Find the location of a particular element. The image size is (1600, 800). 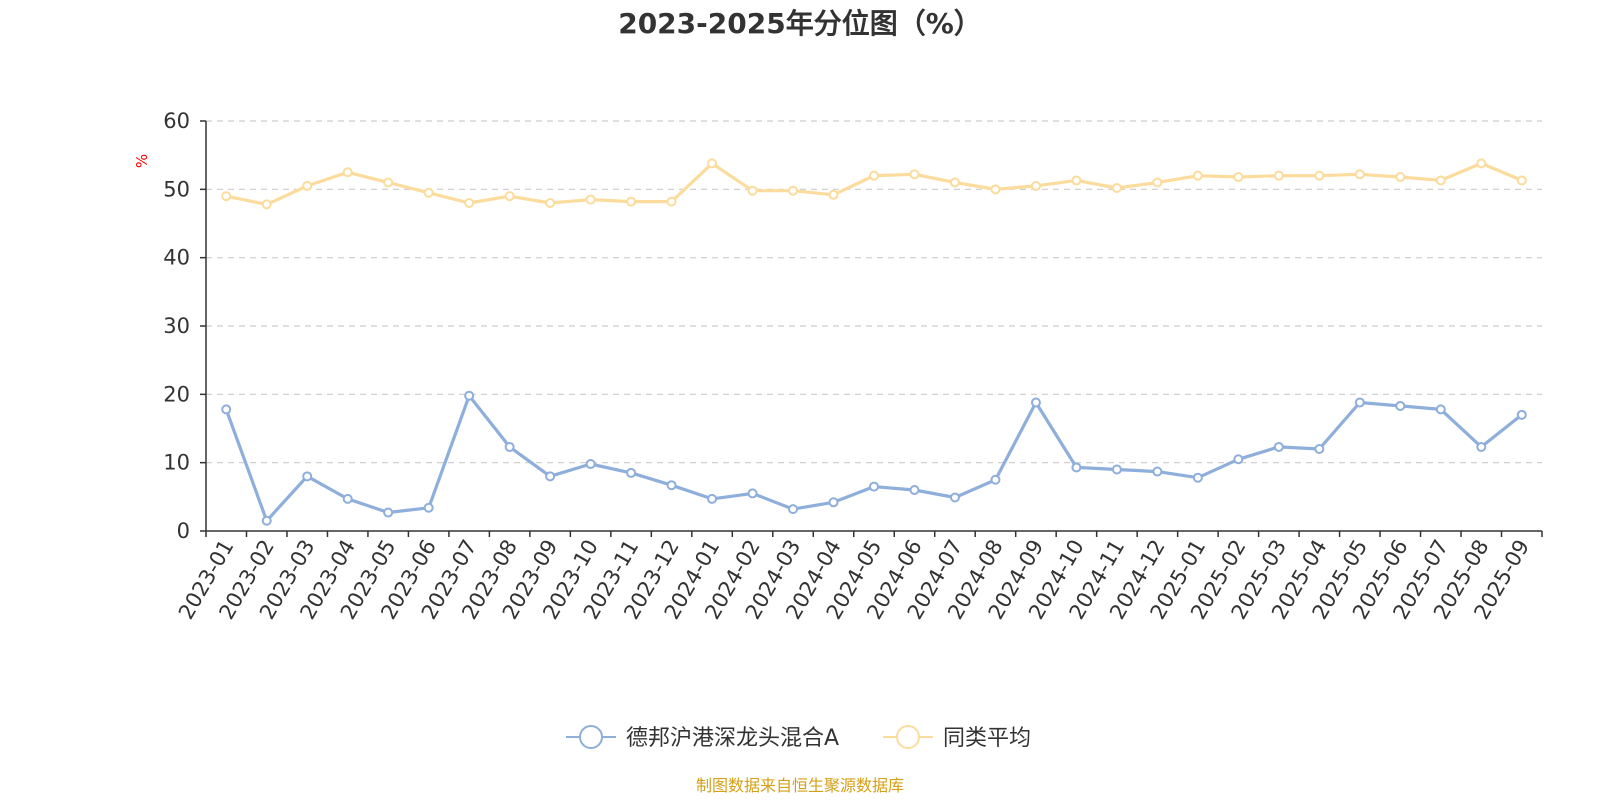

chart-title: 2023-2025年分位图（%） is located at coordinates (800, 23).